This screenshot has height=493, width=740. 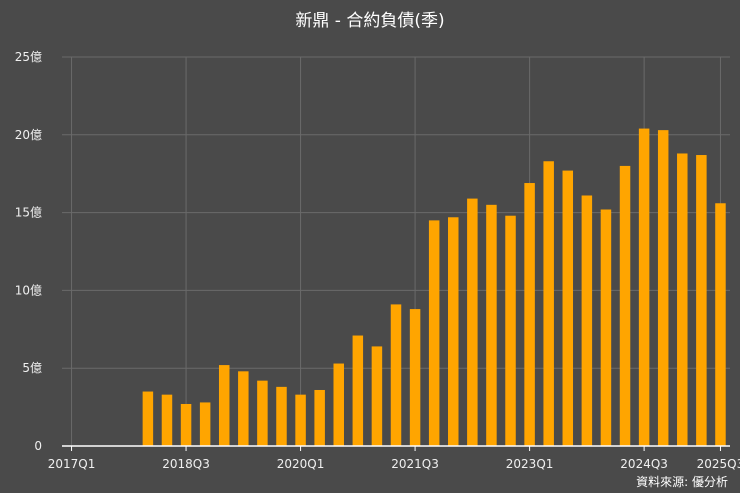 What do you see at coordinates (224, 405) in the screenshot?
I see `bar-2019Q1` at bounding box center [224, 405].